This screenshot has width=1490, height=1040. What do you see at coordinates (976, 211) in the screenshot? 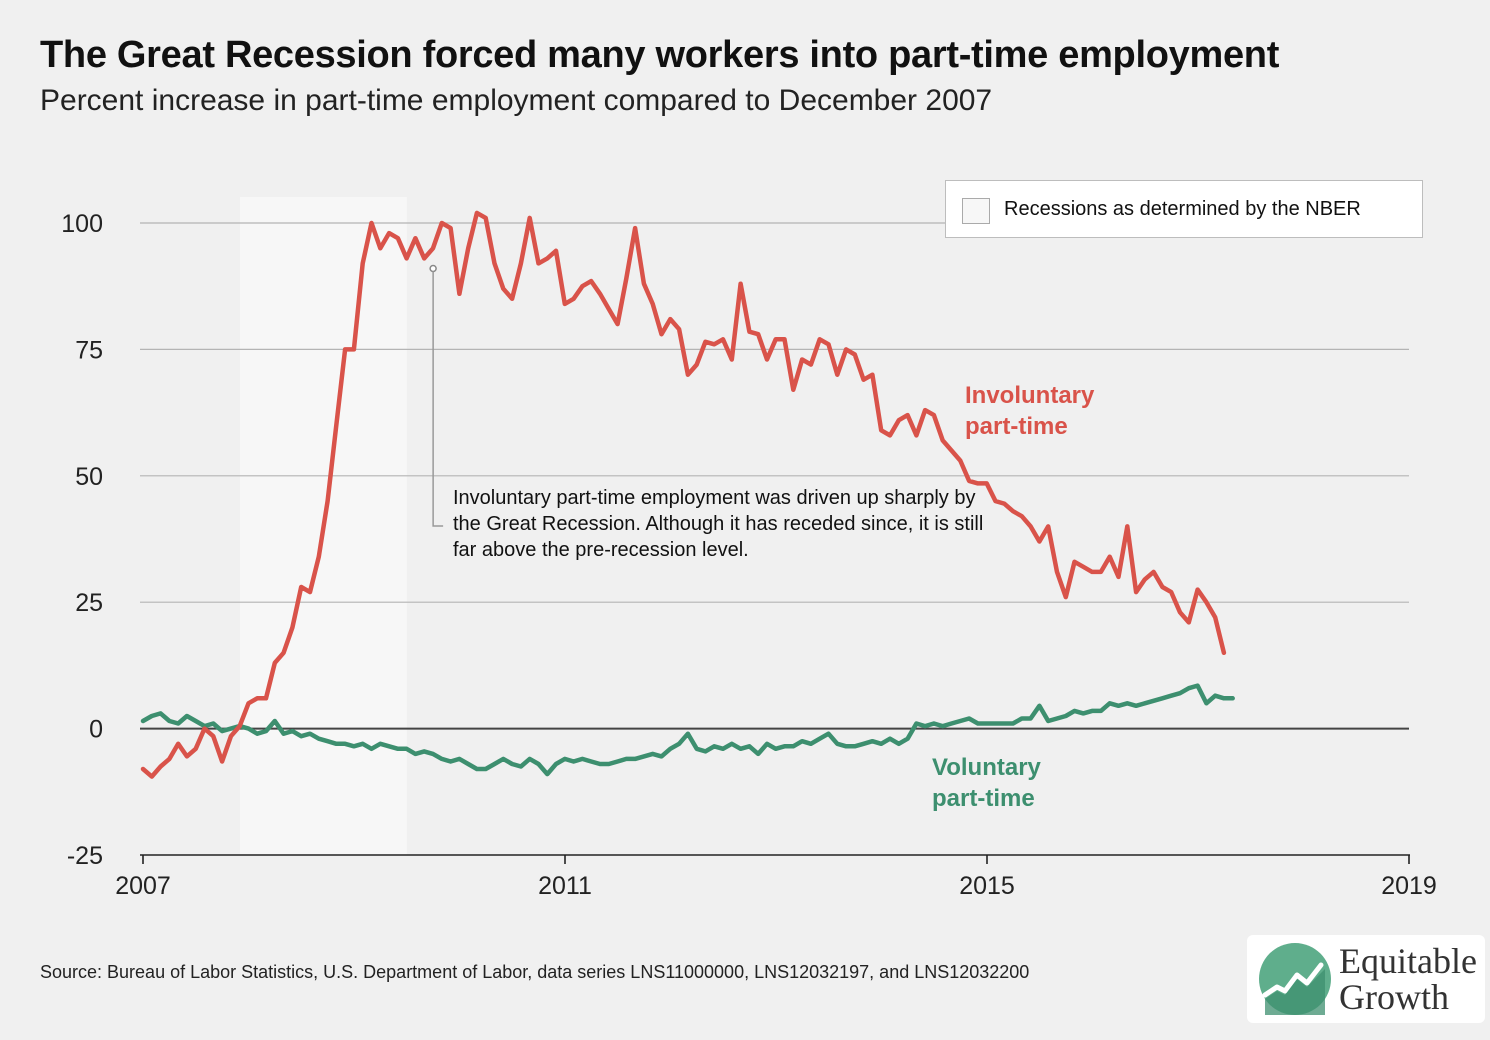
I see `legend-recession-swatch` at bounding box center [976, 211].